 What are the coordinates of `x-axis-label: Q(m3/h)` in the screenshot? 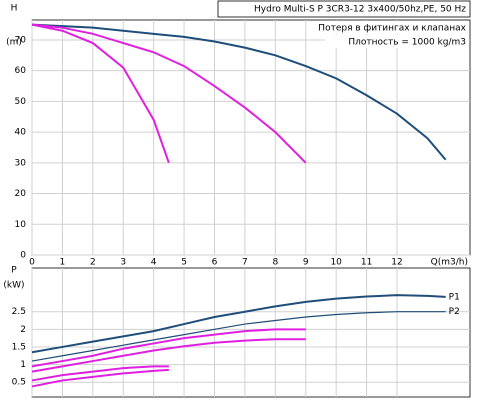 It's located at (449, 263).